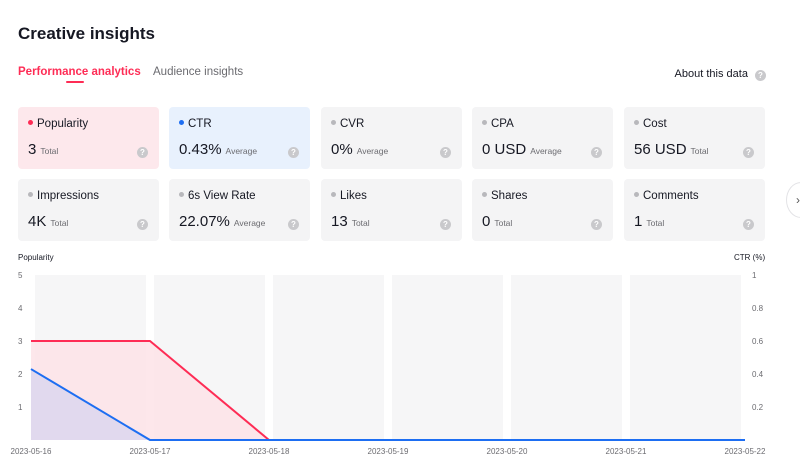 This screenshot has height=471, width=800. What do you see at coordinates (388, 451) in the screenshot?
I see `x-axis-tick: 2023-05-19` at bounding box center [388, 451].